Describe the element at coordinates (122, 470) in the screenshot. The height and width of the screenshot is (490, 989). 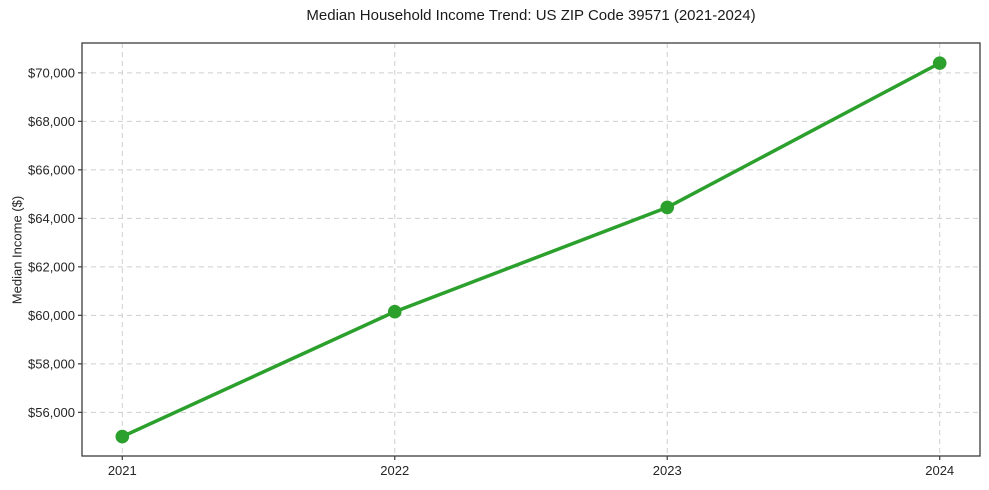
I see `x-tick-label: 2021` at that location.